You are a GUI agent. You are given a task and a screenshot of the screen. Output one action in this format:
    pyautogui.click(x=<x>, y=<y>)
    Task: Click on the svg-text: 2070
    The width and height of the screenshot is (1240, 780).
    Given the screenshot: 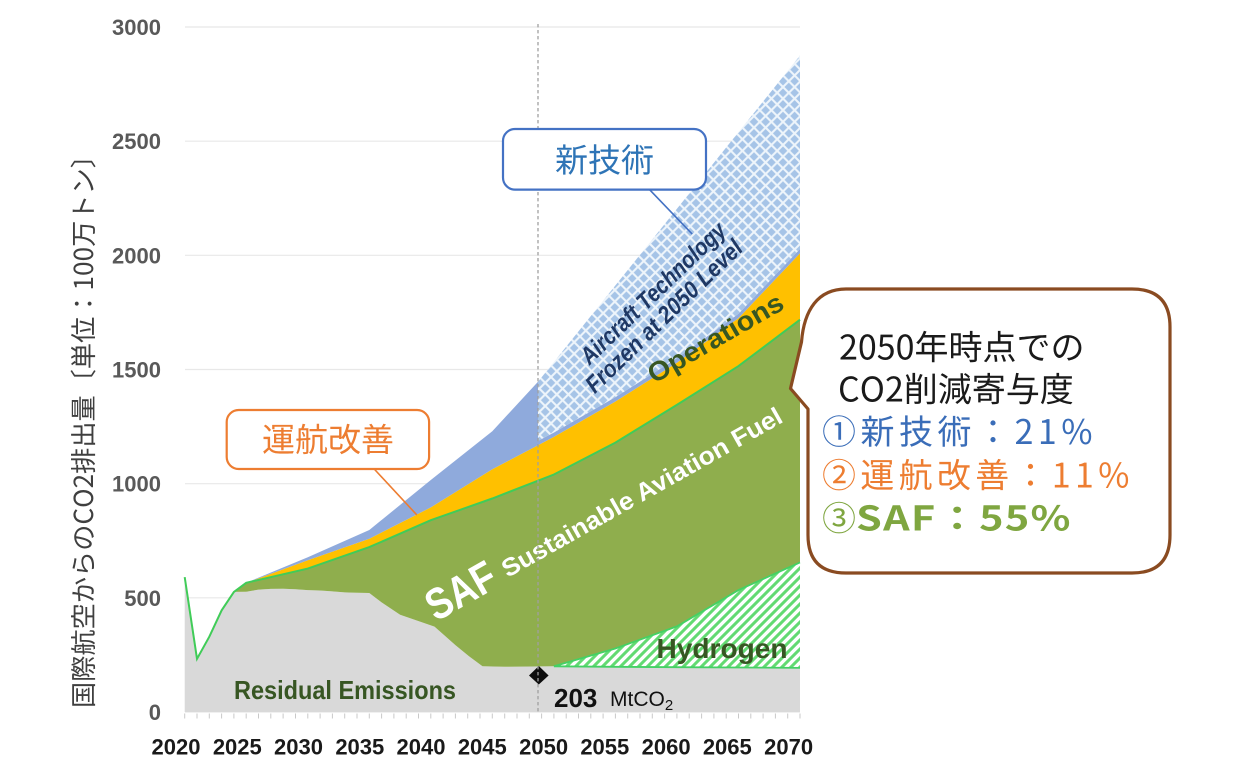 What is the action you would take?
    pyautogui.click(x=788, y=747)
    